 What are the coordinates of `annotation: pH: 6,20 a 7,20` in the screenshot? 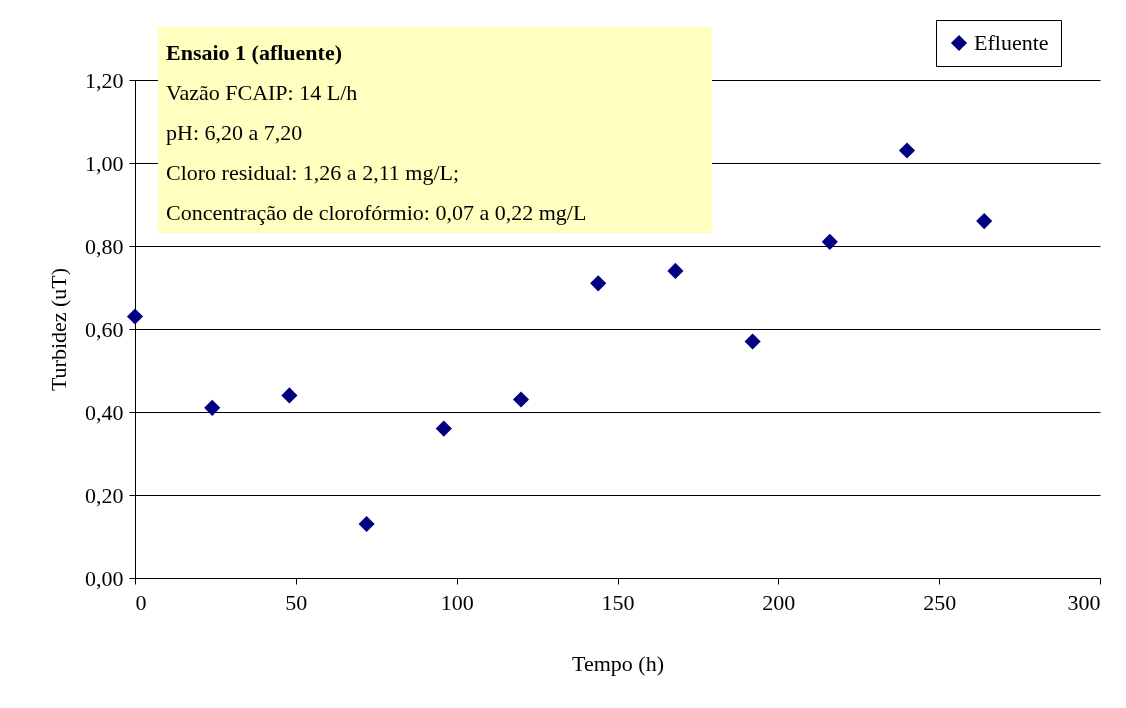 It's located at (235, 133).